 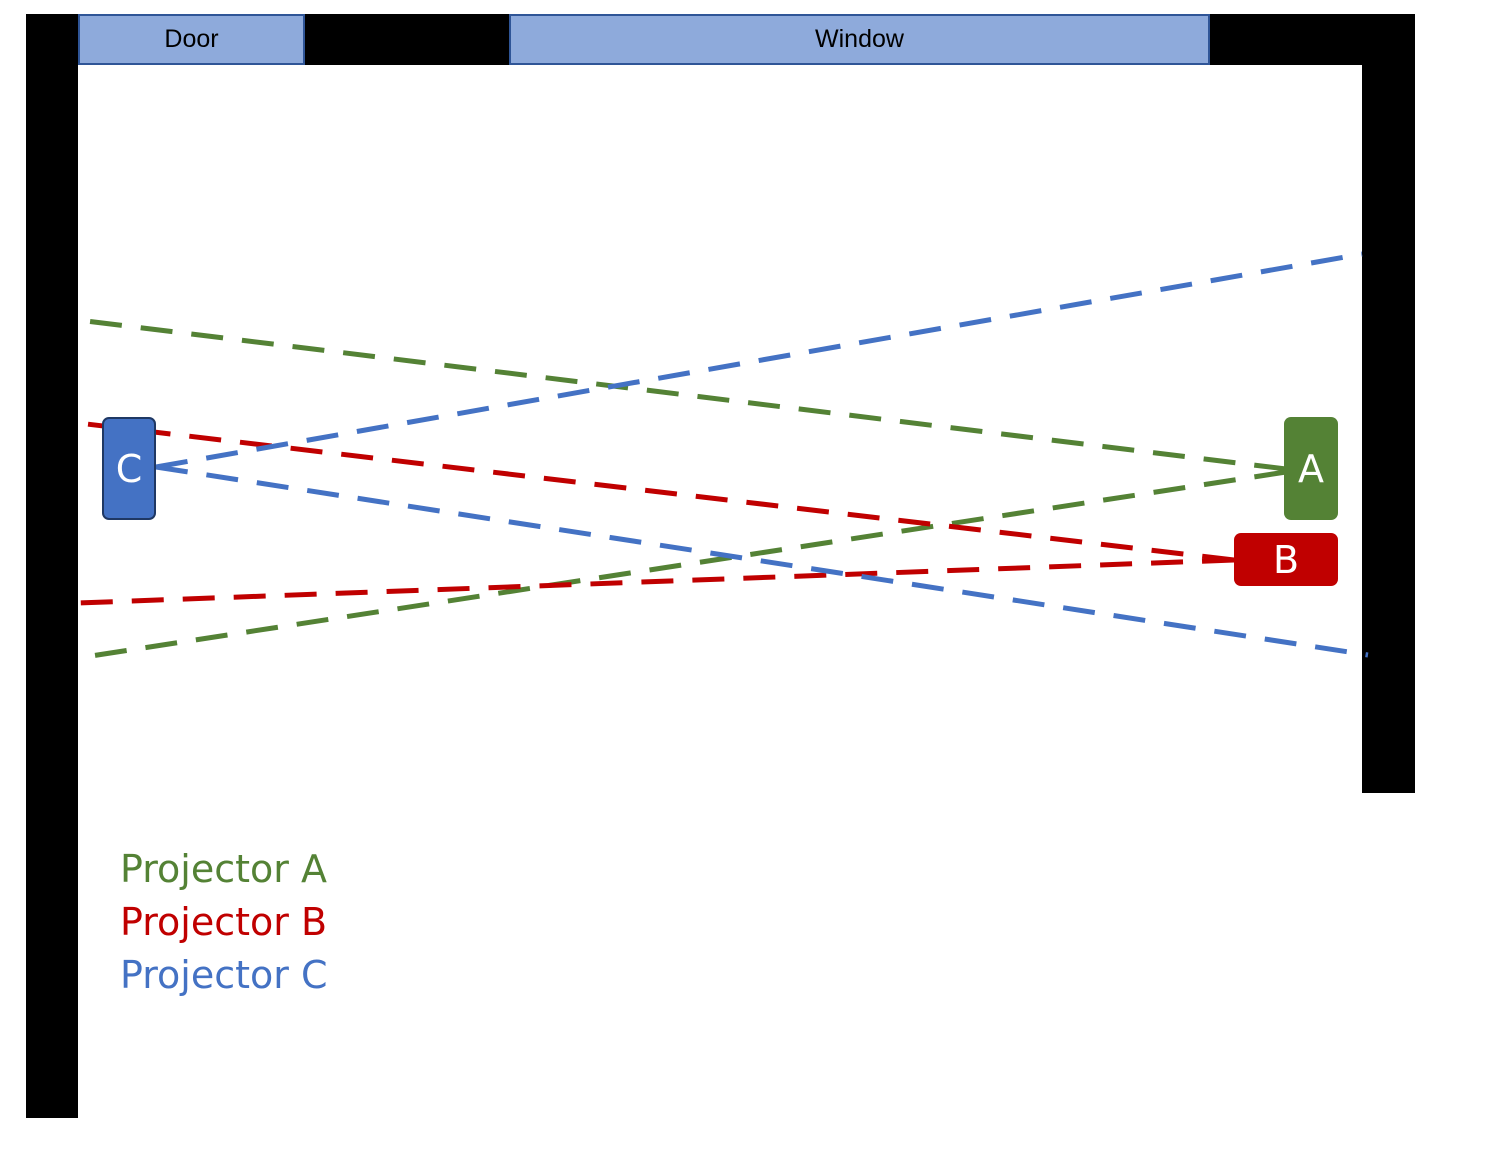 What do you see at coordinates (52, 566) in the screenshot?
I see `left-wall` at bounding box center [52, 566].